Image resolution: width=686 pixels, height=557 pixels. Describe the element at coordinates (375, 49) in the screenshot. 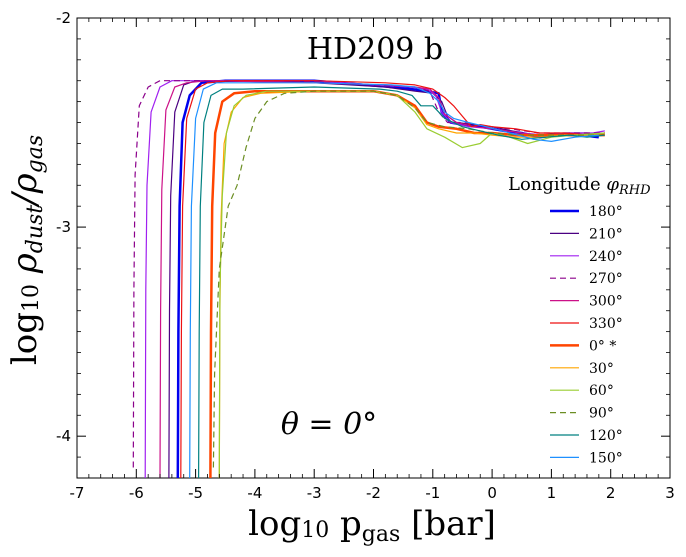

I see `chart-title: HD209 b` at that location.